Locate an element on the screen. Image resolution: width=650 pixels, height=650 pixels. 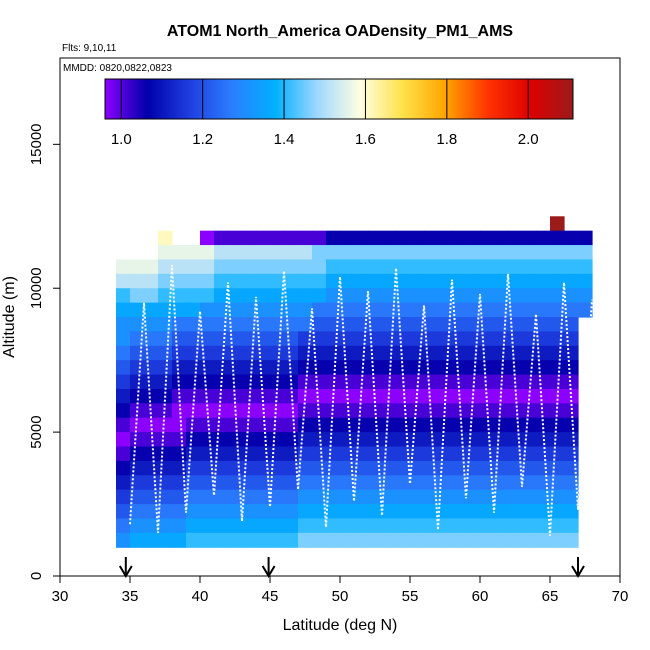
x-tick-label: 55 is located at coordinates (410, 596).